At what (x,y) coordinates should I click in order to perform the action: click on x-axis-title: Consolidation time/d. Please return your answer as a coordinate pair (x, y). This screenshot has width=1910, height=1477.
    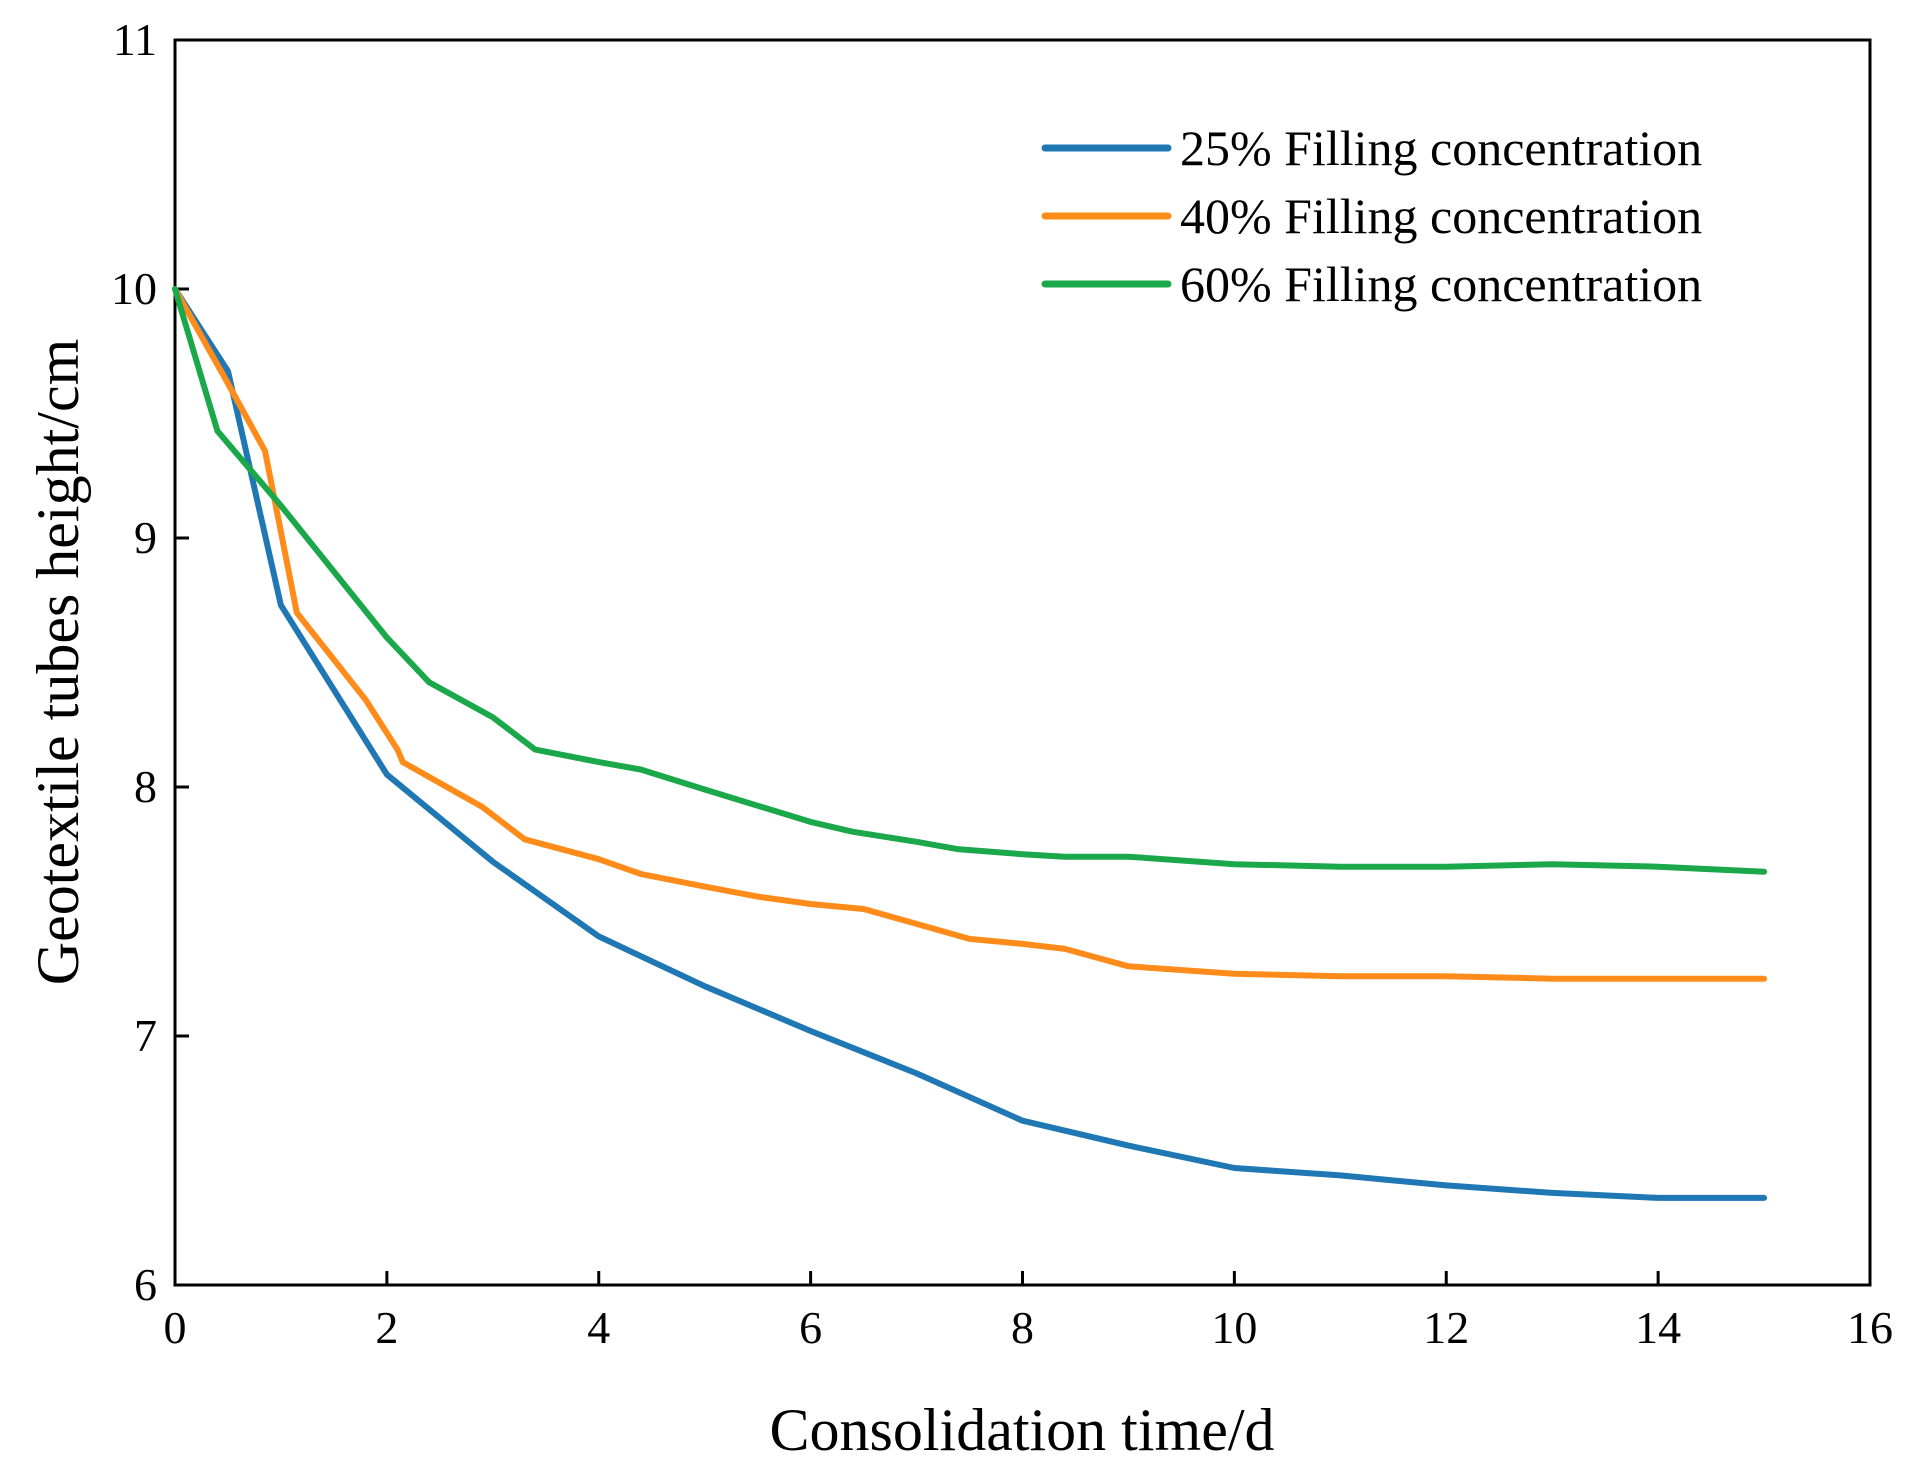
    Looking at the image, I should click on (1022, 1430).